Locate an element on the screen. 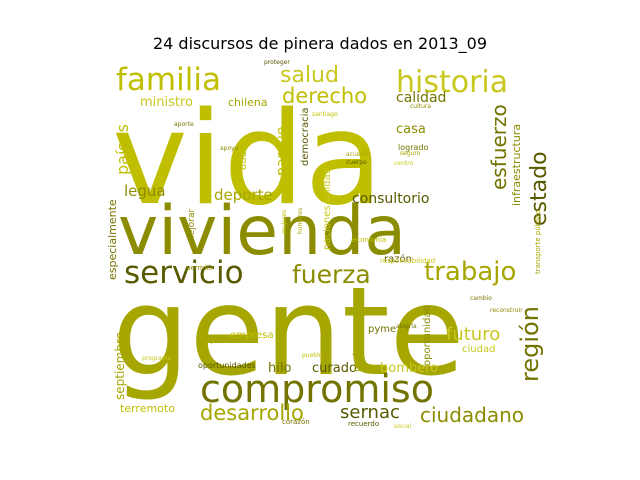 The width and height of the screenshot is (640, 480). word-legua: legua is located at coordinates (145, 191).